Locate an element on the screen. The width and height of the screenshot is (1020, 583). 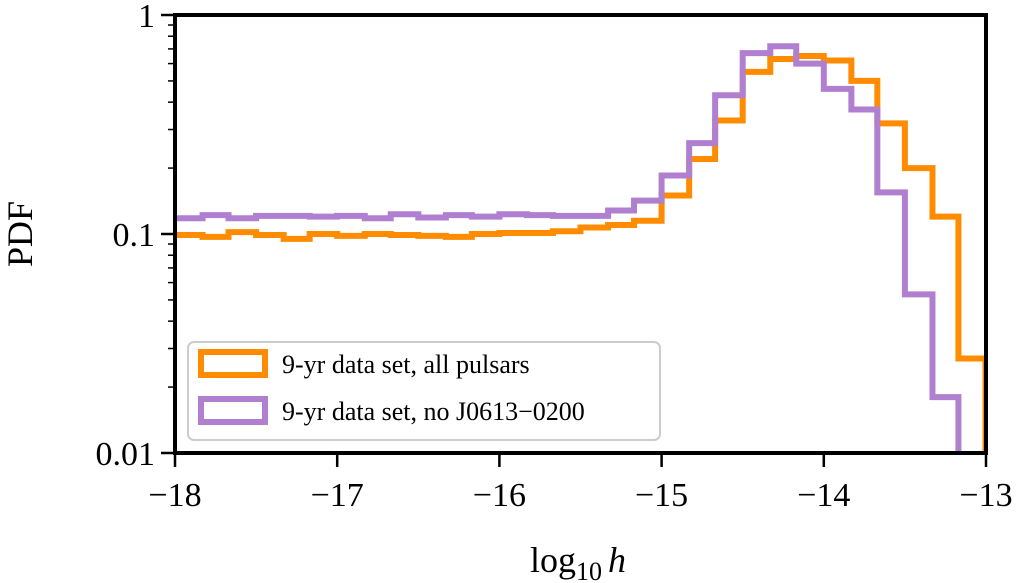
x-tick-label: −16 is located at coordinates (499, 495).